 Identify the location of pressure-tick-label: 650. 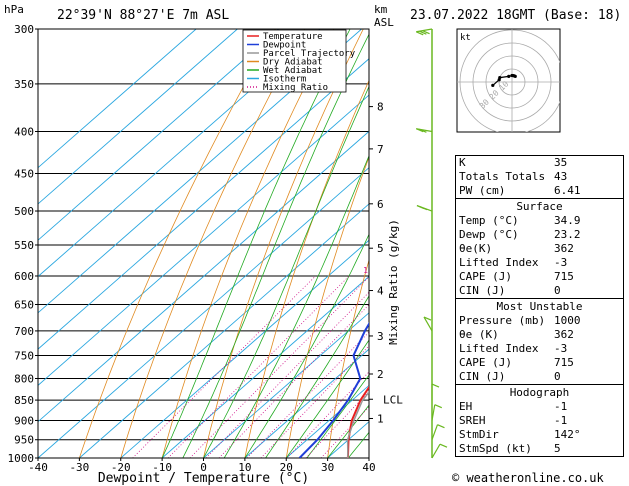
(24, 305).